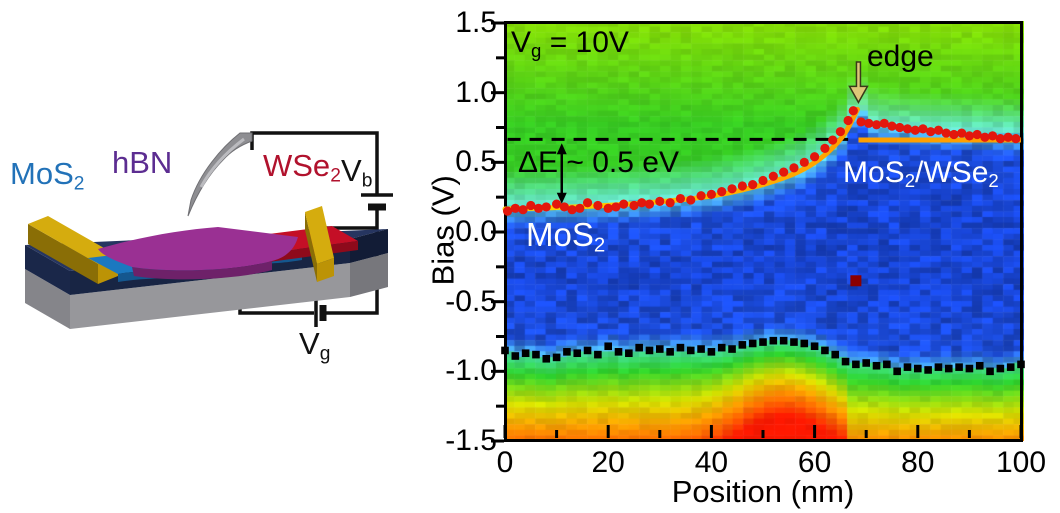  I want to click on right-contact-top-face, so click(319, 235).